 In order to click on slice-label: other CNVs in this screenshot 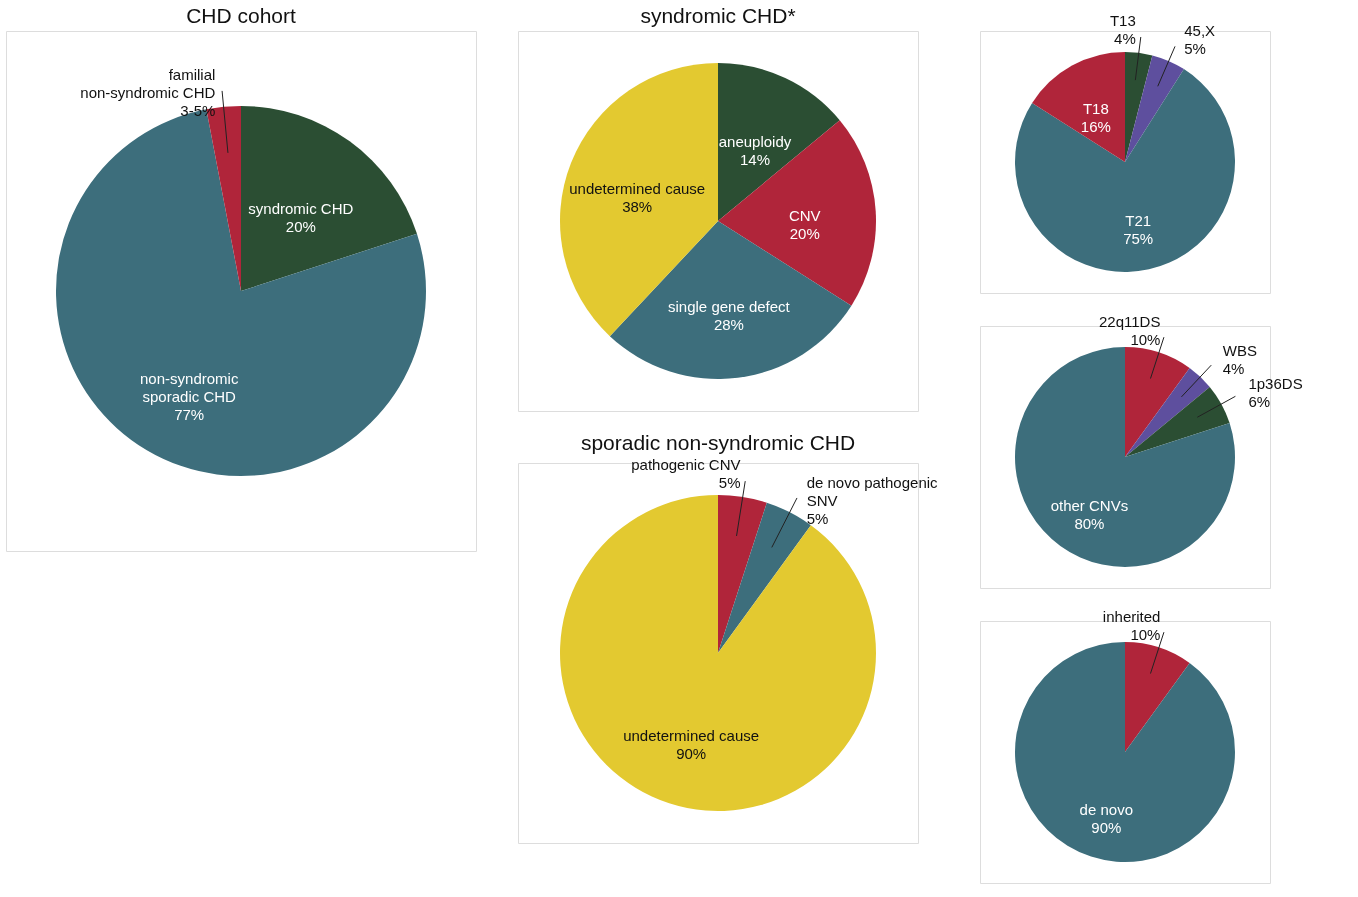, I will do `click(1089, 505)`.